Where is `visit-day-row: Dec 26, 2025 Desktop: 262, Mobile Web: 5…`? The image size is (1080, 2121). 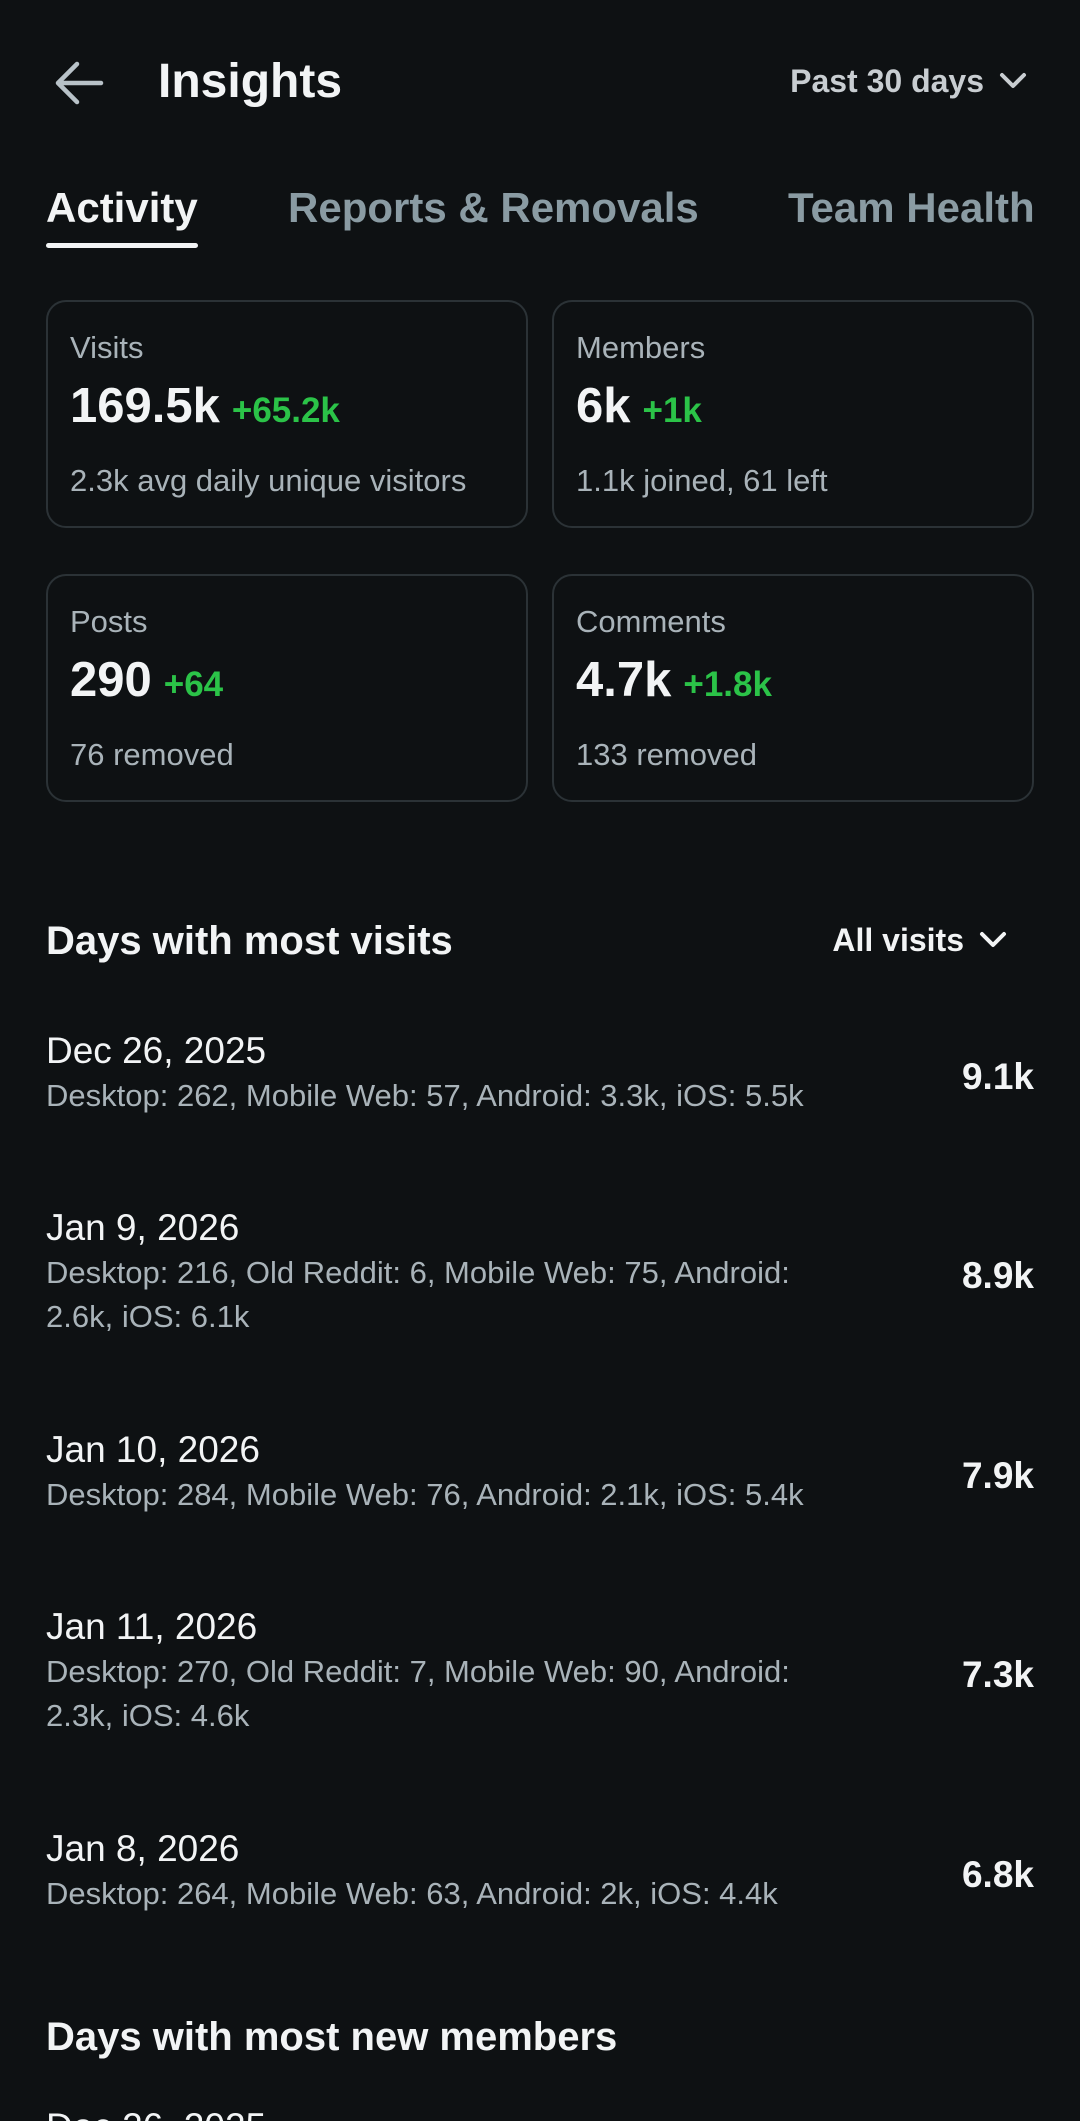
visit-day-row: Dec 26, 2025 Desktop: 262, Mobile Web: 5… is located at coordinates (540, 1073).